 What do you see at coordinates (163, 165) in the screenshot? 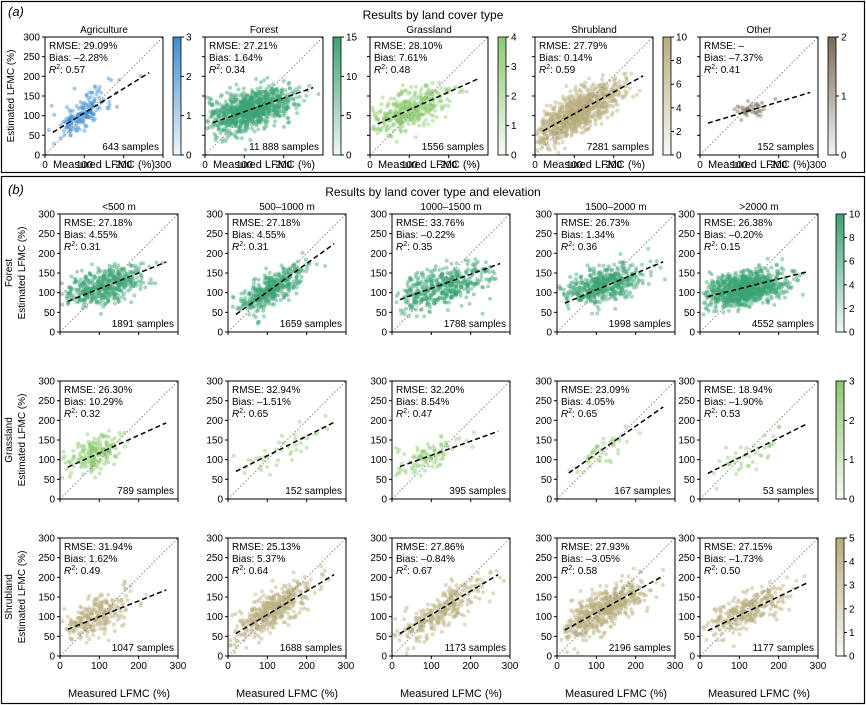
I see `x-tick-label: 300` at bounding box center [163, 165].